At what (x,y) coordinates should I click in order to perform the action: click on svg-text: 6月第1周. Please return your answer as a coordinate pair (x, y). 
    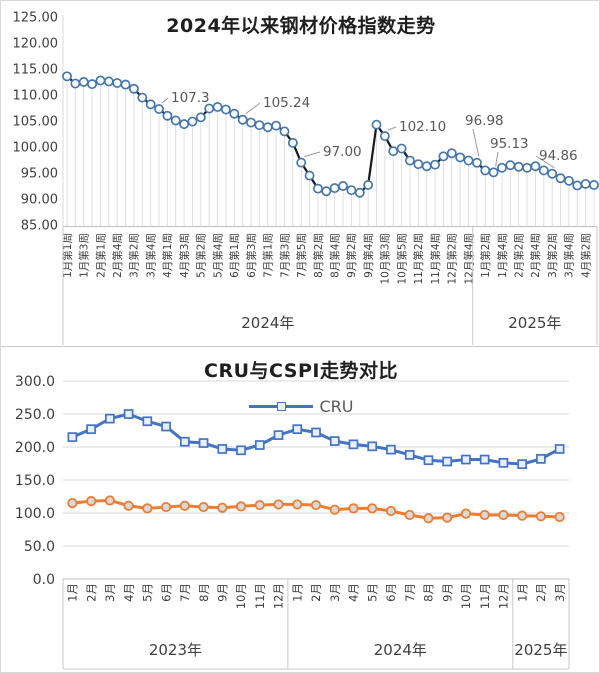
    Looking at the image, I should click on (234, 255).